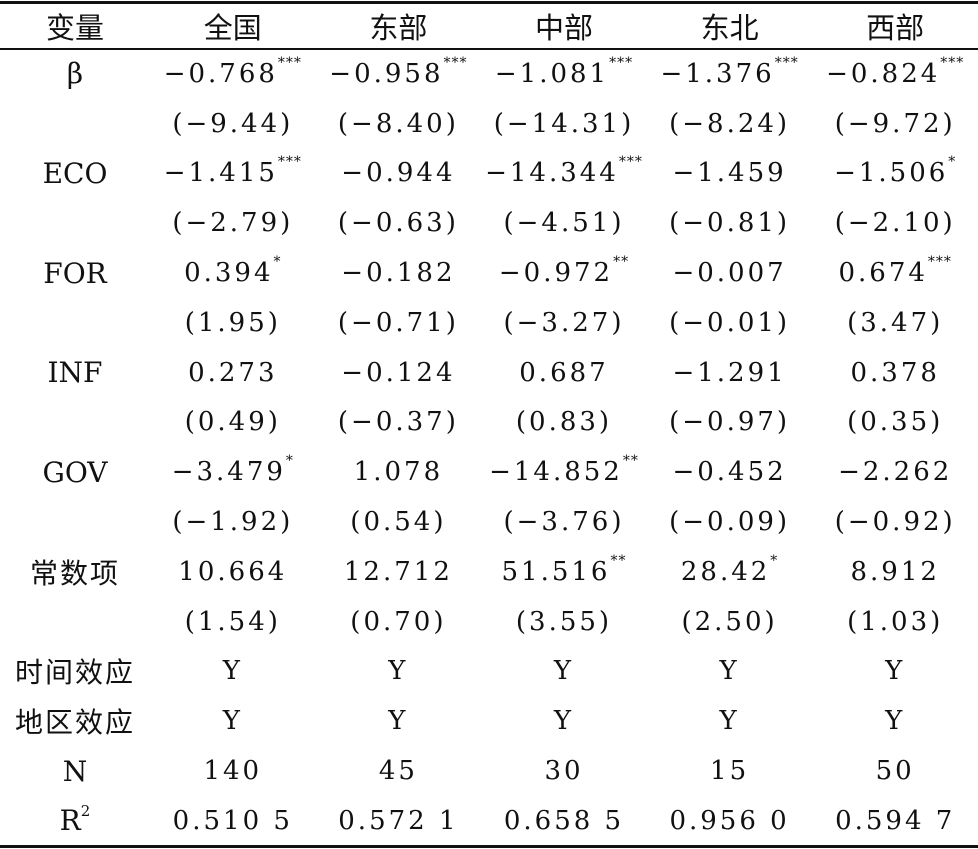  I want to click on table-cell: 0.273, so click(233, 373).